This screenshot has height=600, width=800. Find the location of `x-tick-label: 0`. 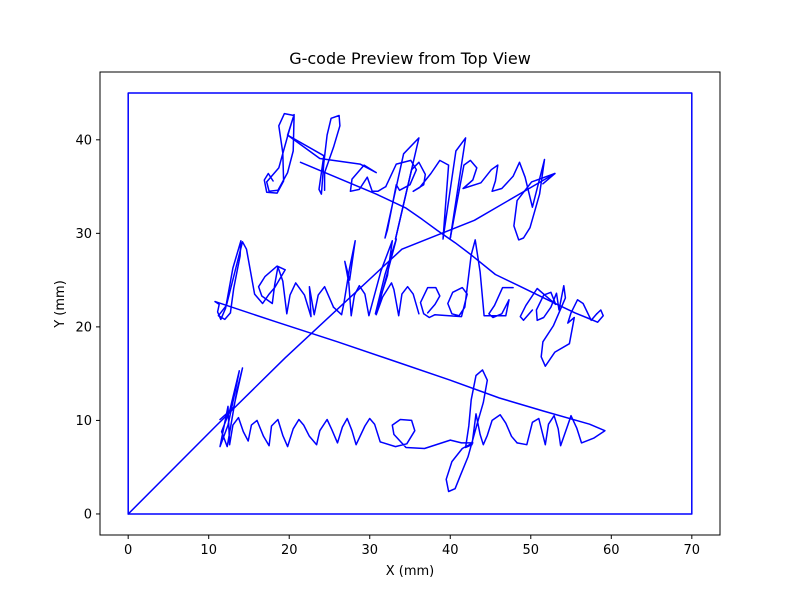

x-tick-label: 0 is located at coordinates (128, 550).